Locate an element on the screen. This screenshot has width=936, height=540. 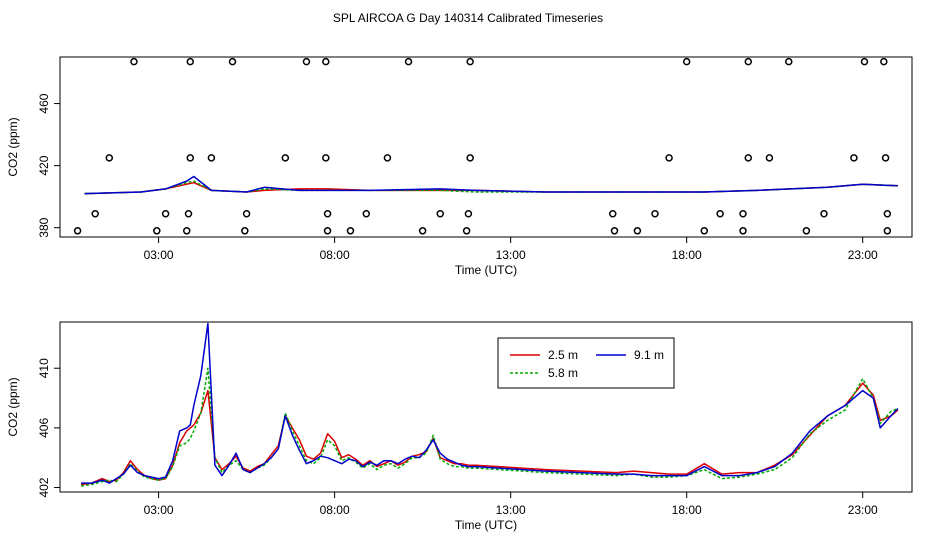
y-tick-label: 460 is located at coordinates (44, 103).